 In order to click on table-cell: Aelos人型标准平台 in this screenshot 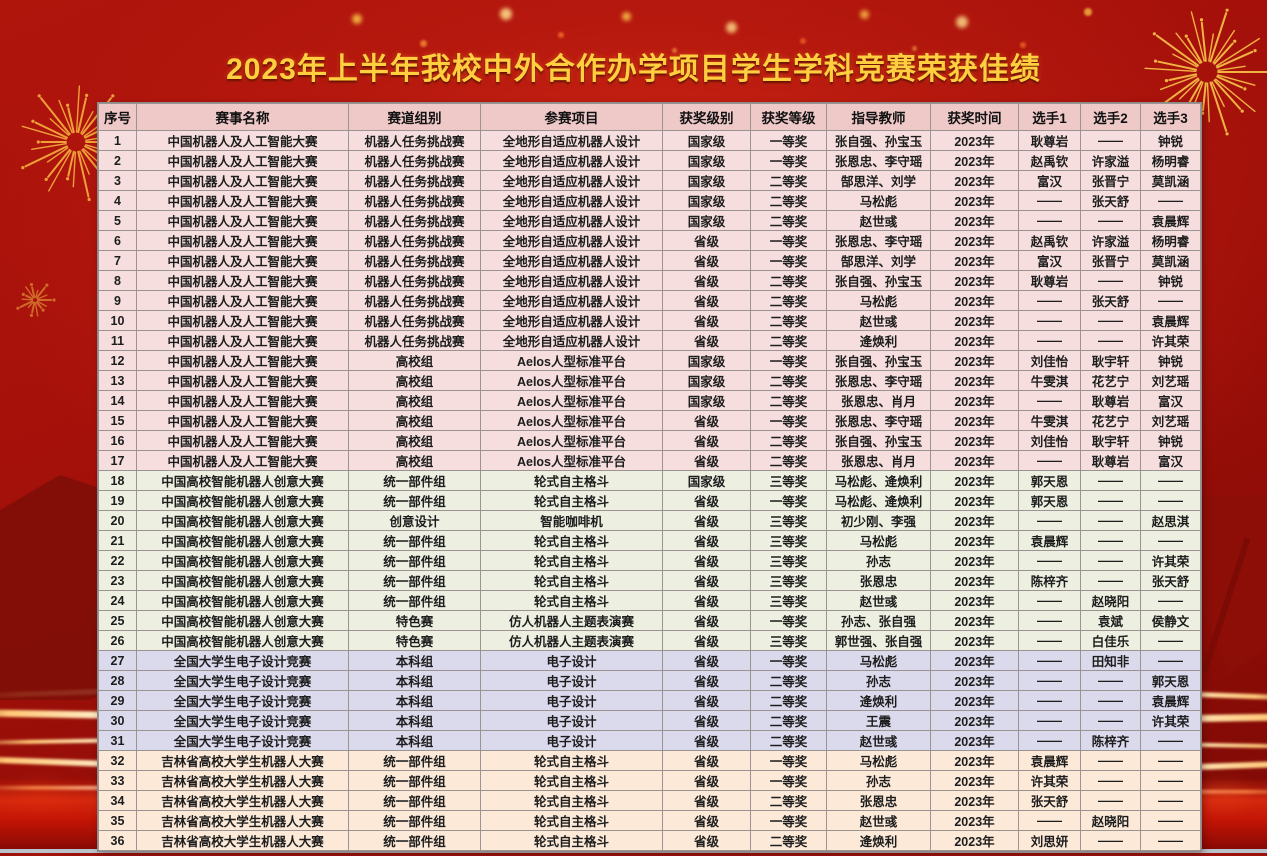, I will do `click(571, 420)`.